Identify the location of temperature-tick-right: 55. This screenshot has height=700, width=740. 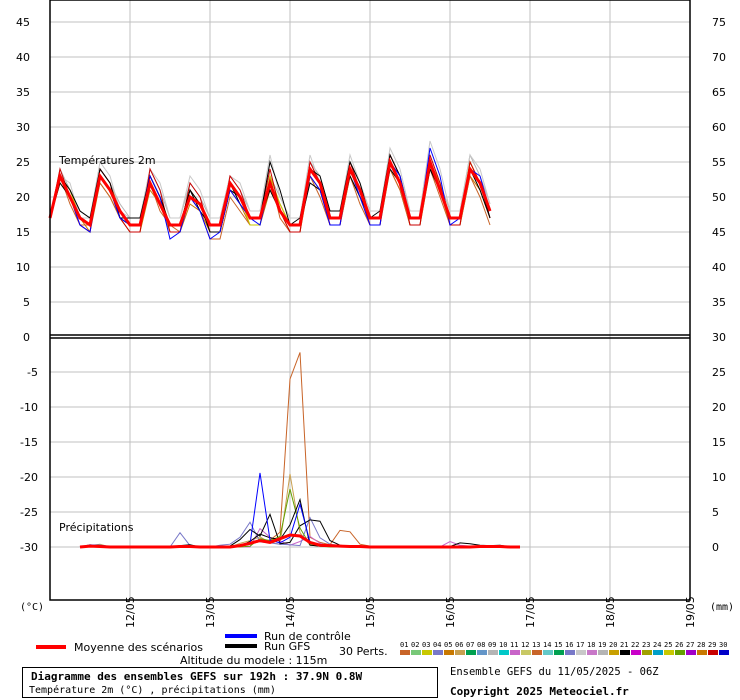
(719, 162).